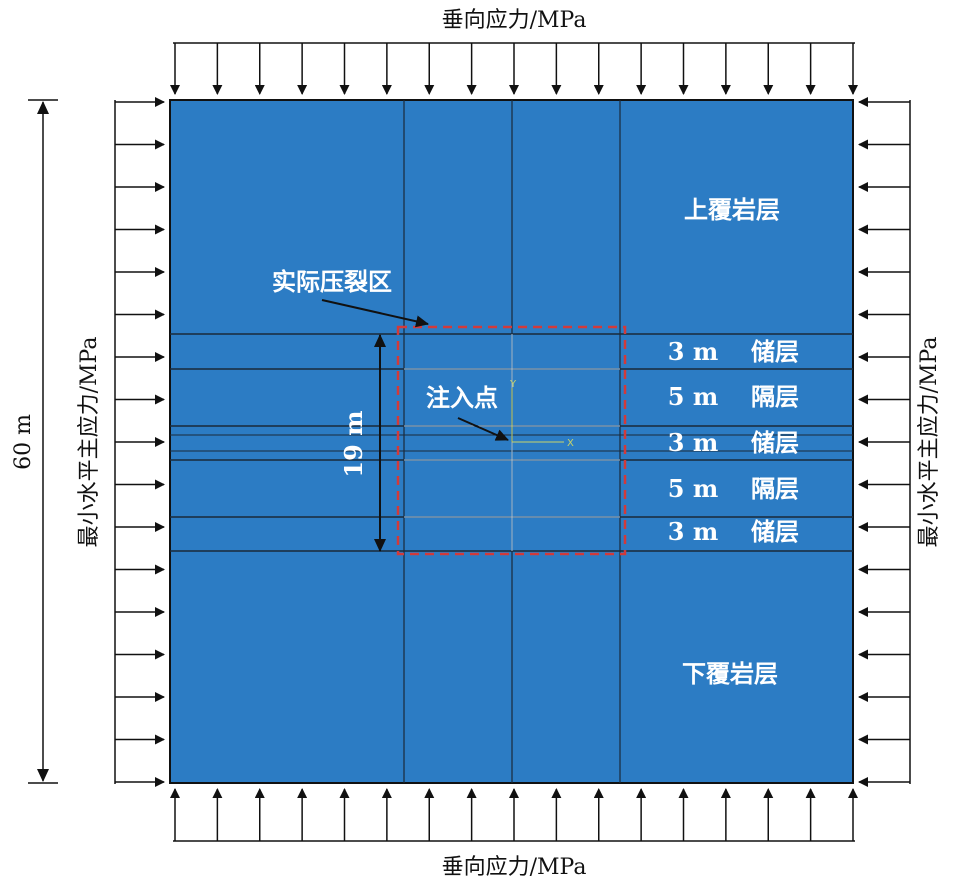 The width and height of the screenshot is (959, 884). What do you see at coordinates (693, 531) in the screenshot?
I see `layer-5-thickness: 3 m` at bounding box center [693, 531].